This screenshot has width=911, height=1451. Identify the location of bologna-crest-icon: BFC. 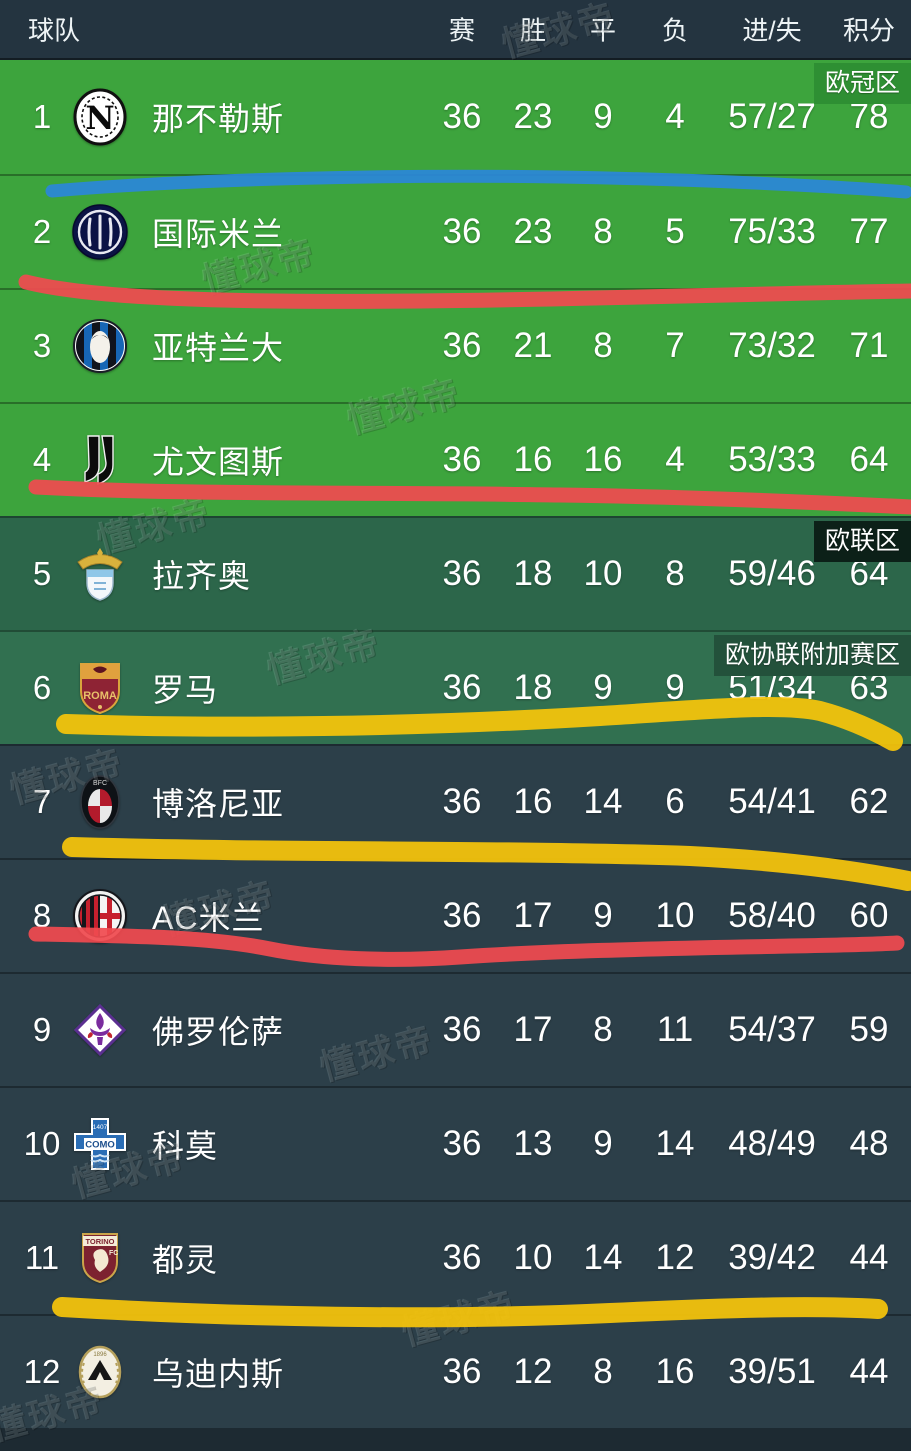
(100, 802).